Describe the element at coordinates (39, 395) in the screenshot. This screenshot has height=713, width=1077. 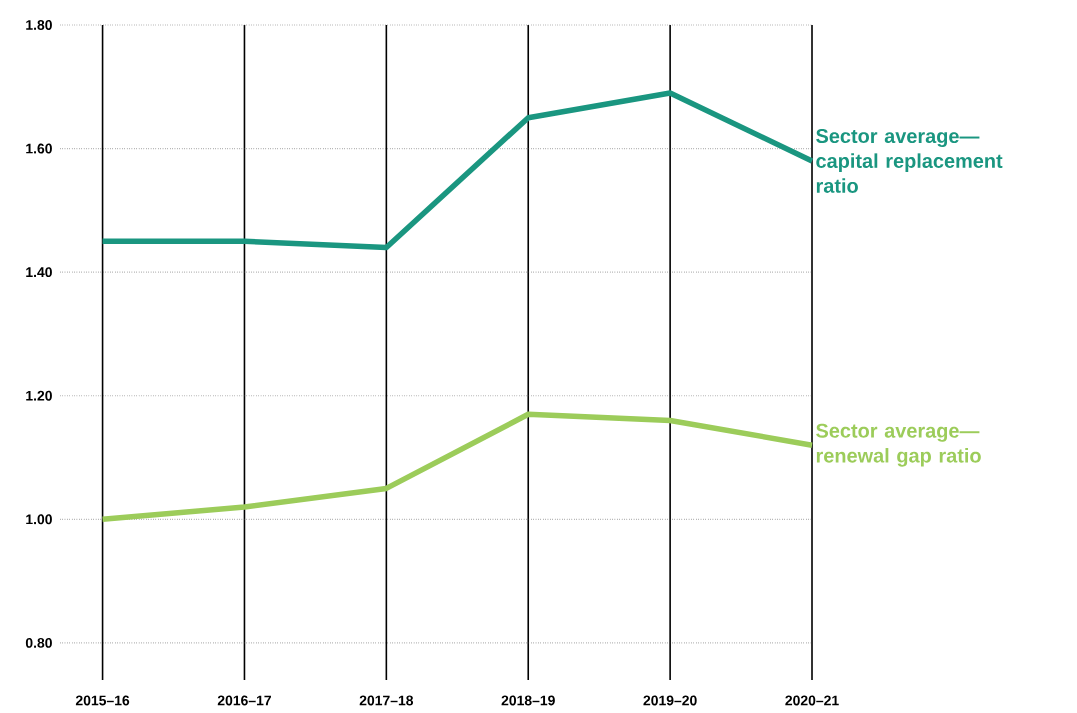
I see `y-tick-label: 1.20` at that location.